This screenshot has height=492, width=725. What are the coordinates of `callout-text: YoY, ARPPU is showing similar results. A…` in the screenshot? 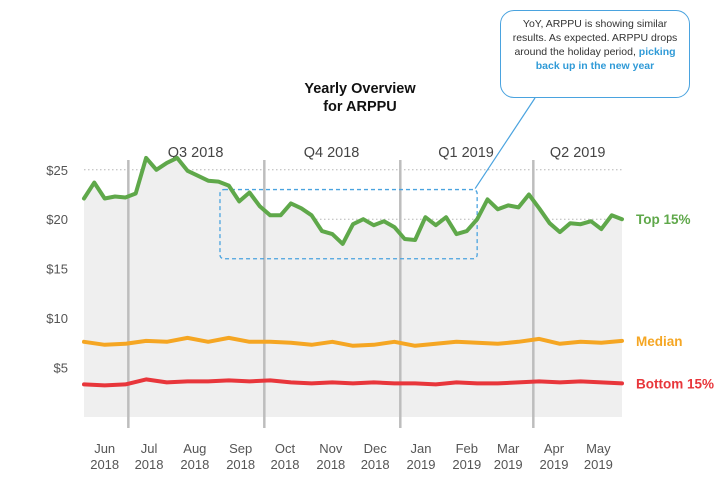 It's located at (595, 38).